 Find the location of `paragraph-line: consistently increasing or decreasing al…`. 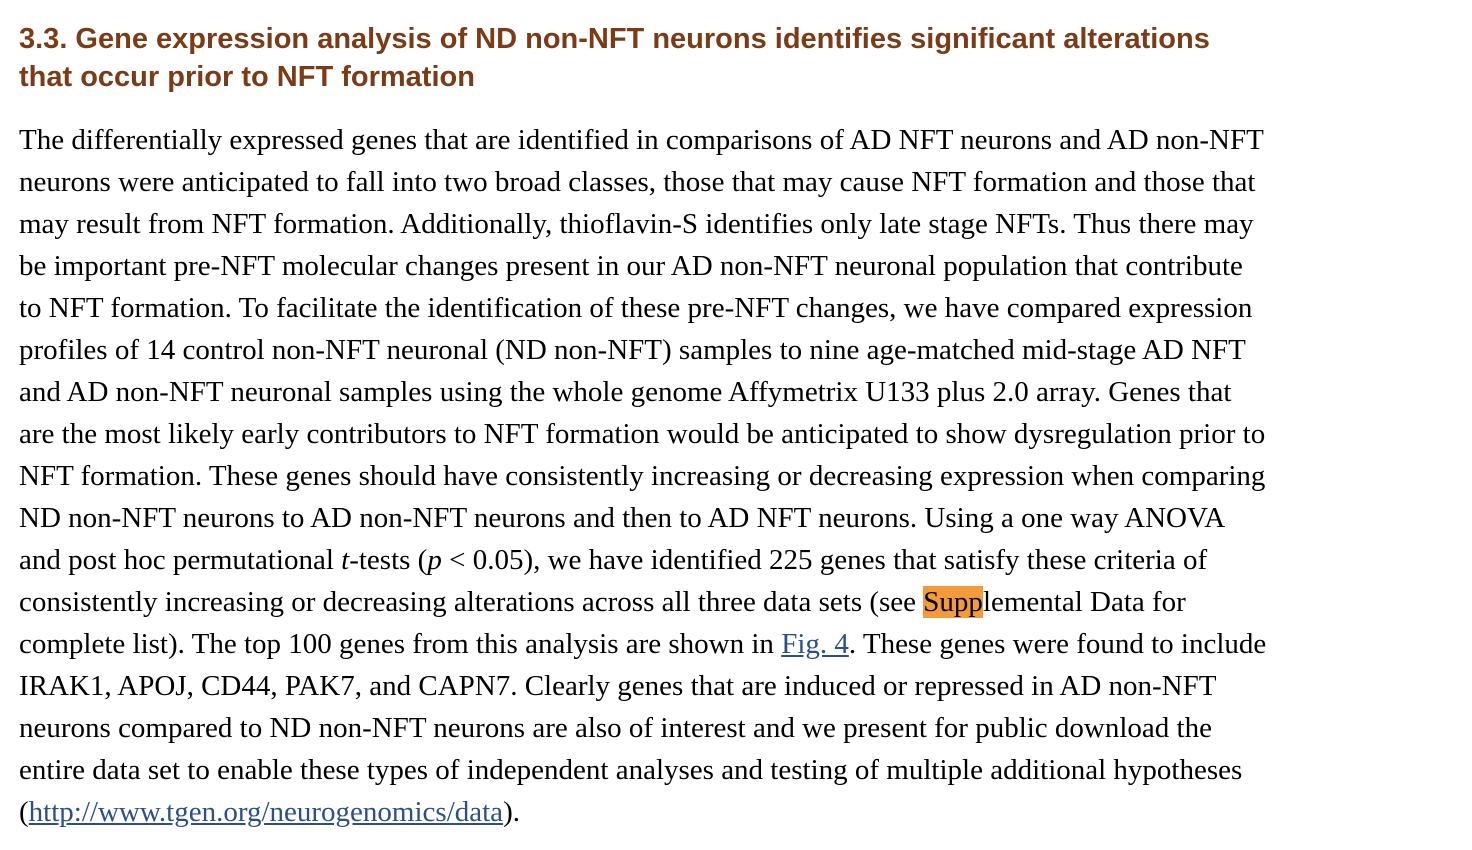

paragraph-line: consistently increasing or decreasing al… is located at coordinates (729, 602).